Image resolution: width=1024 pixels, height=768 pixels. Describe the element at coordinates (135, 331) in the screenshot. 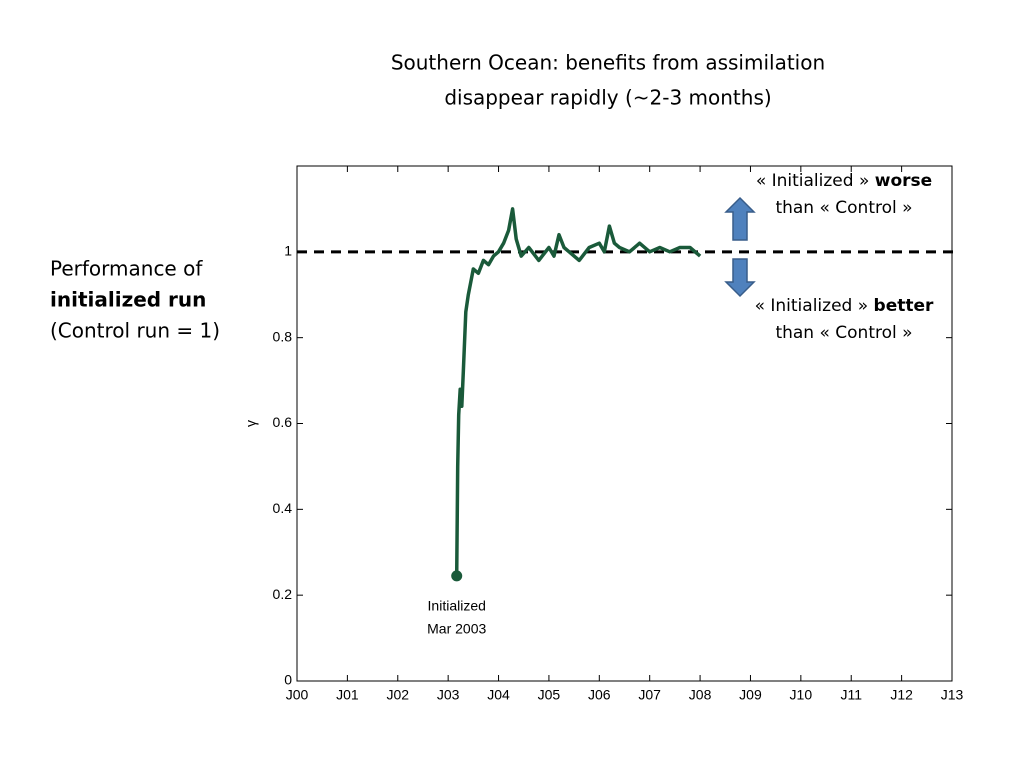

I see `left-label: (Control run = 1)` at that location.